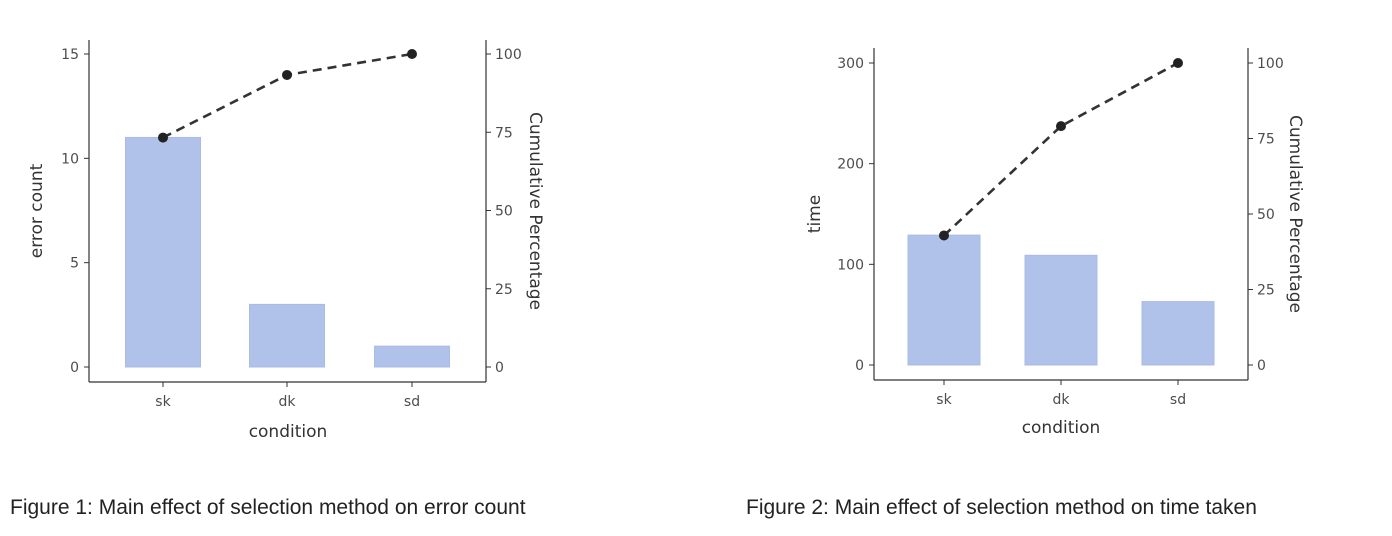  What do you see at coordinates (504, 212) in the screenshot?
I see `chart1-y2tick-label: 50` at bounding box center [504, 212].